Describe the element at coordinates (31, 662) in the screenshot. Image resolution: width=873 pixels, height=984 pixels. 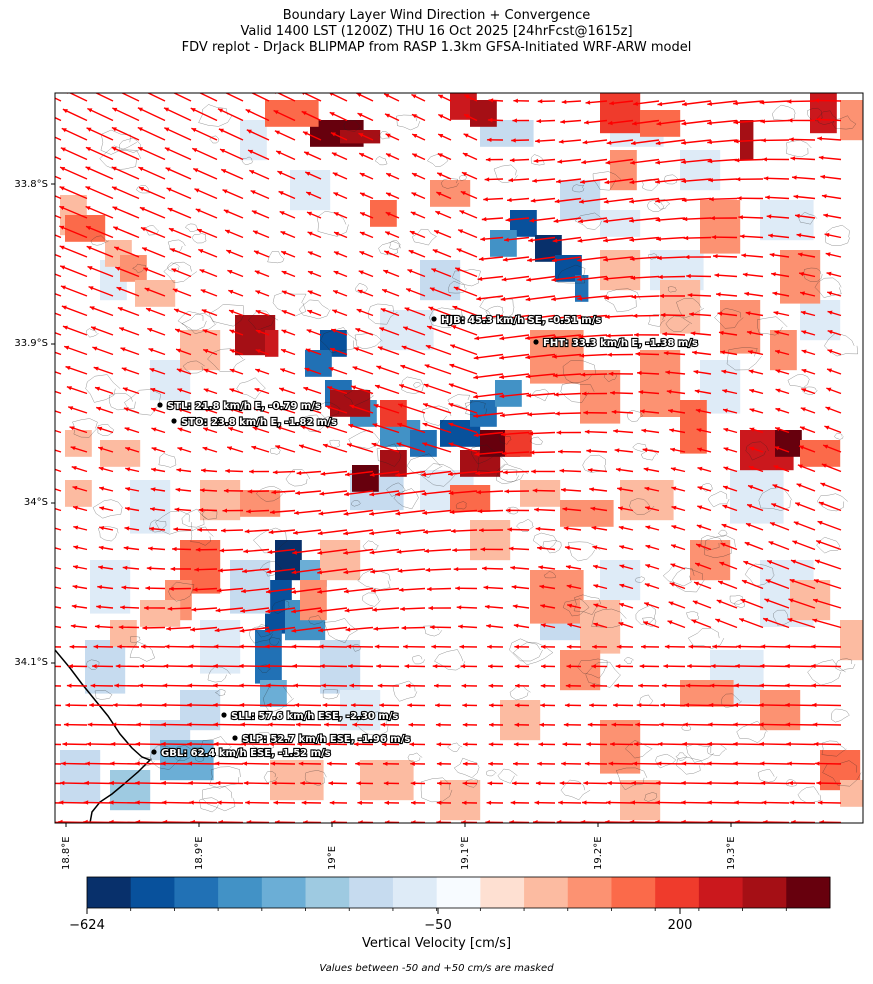
I see `lat-label-34-1: 34.1°S` at that location.